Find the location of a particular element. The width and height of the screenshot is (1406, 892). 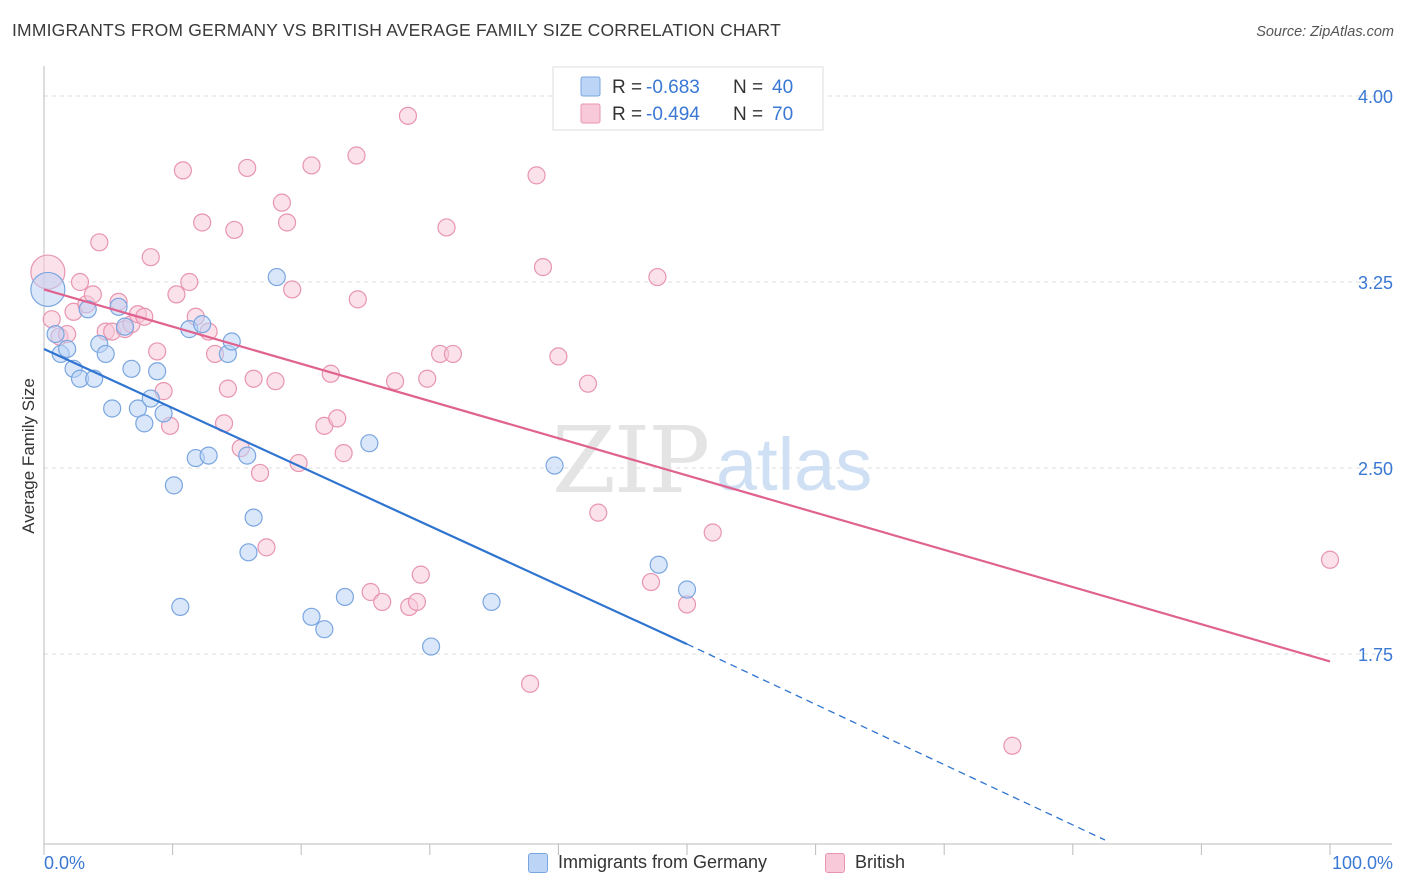

x-tick-label: 0.0% is located at coordinates (64, 863).